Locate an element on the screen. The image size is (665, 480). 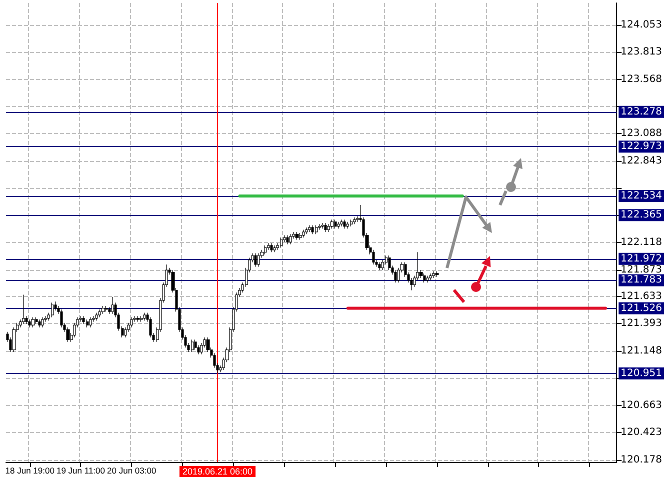
ref-line-label: 122.365 is located at coordinates (641, 215).